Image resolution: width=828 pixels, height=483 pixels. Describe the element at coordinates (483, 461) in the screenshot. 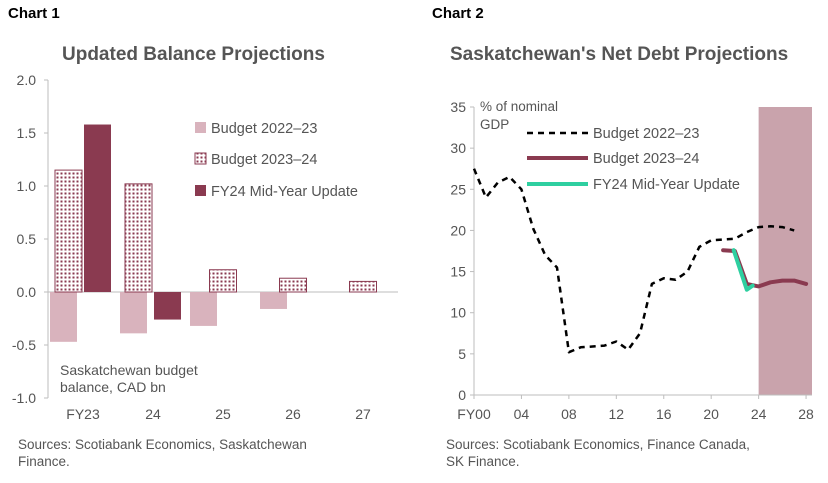

I see `chart-2-source-line: SK Finance.` at that location.